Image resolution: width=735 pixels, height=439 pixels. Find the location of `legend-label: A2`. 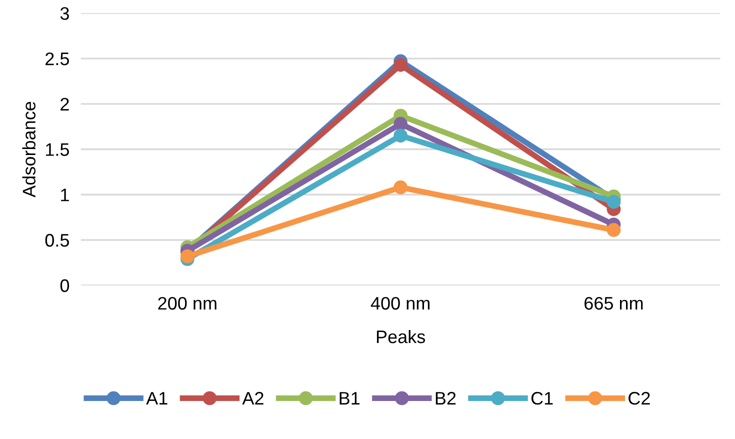

legend-label: A2 is located at coordinates (253, 398).